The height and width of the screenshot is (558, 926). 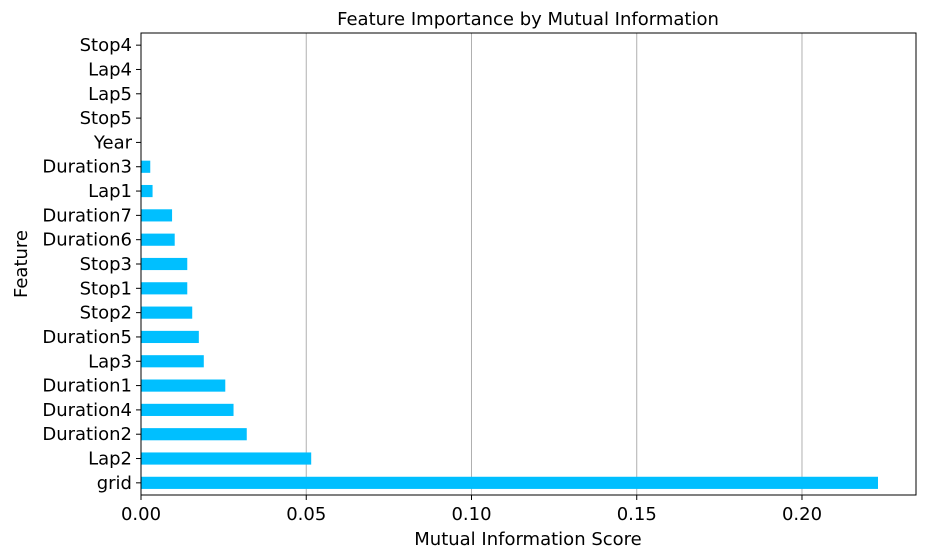 I want to click on y-tick-label: Duration4, so click(x=87, y=410).